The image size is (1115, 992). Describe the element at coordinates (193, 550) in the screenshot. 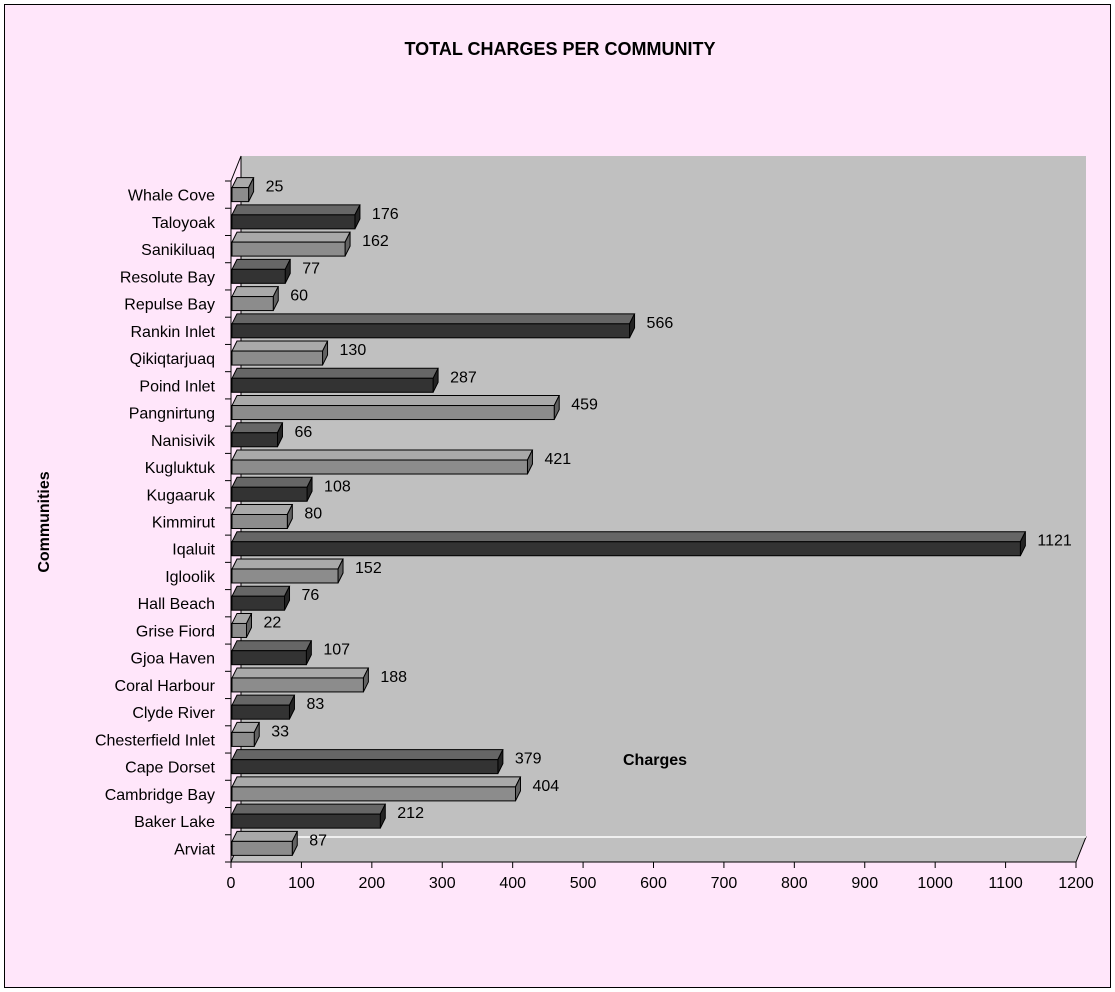

I see `category-label: Iqaluit` at that location.